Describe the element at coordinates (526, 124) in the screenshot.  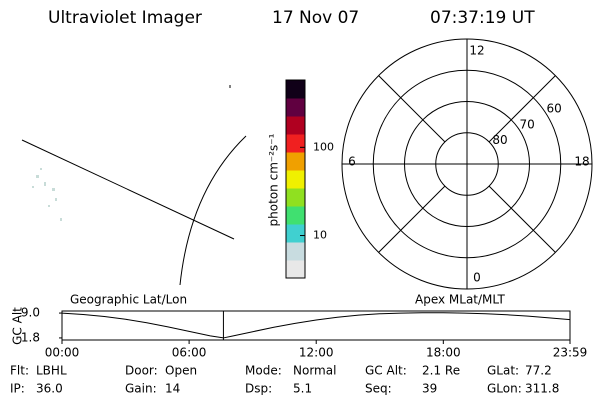
I see `lat-label: 70` at that location.